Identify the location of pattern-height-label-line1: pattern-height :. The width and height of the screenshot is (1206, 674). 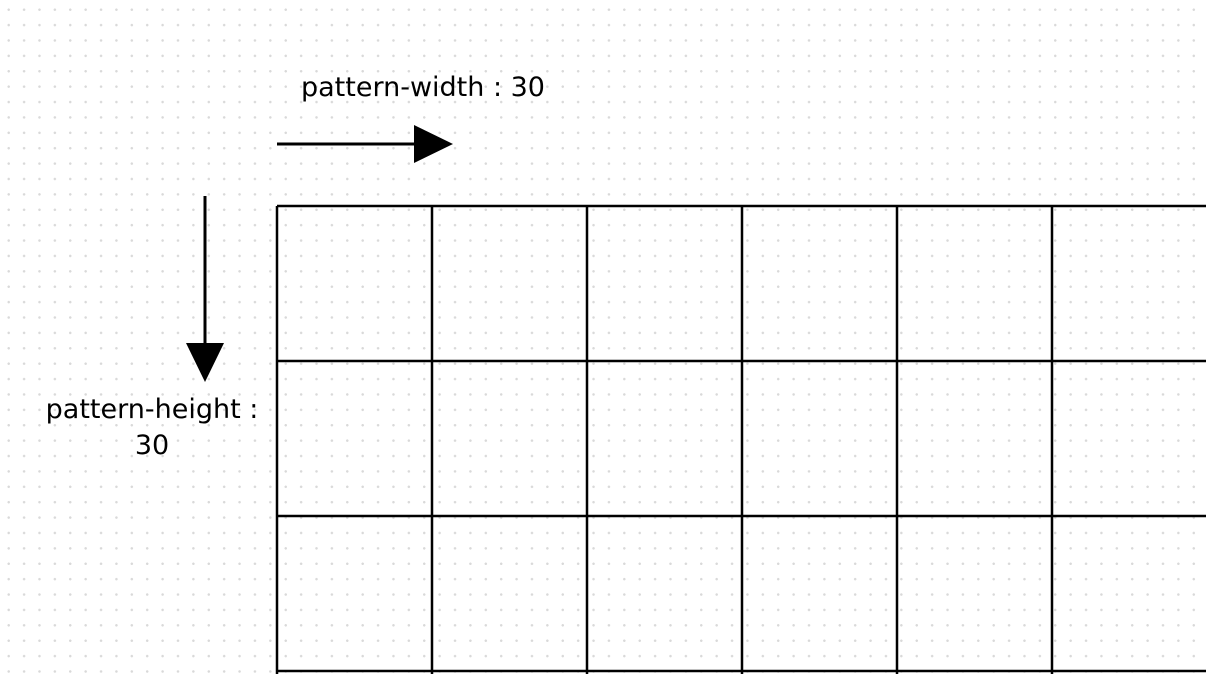
(152, 409).